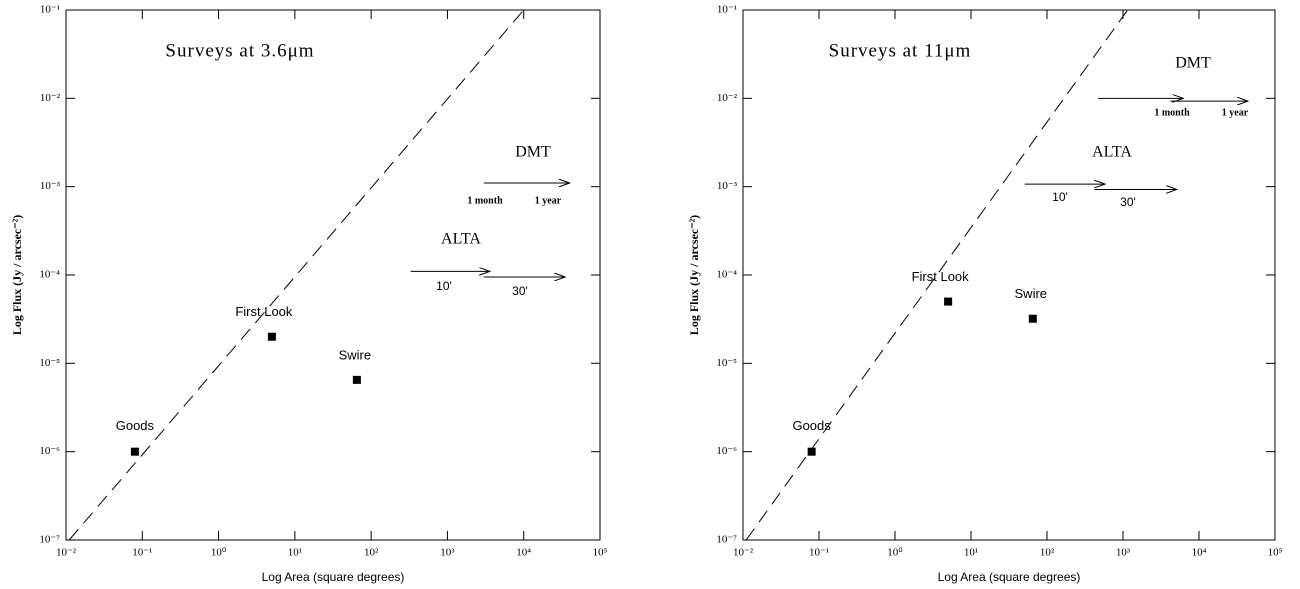 Image resolution: width=1300 pixels, height=589 pixels. What do you see at coordinates (239, 50) in the screenshot?
I see `annotation: Surveys at 3.6μm` at bounding box center [239, 50].